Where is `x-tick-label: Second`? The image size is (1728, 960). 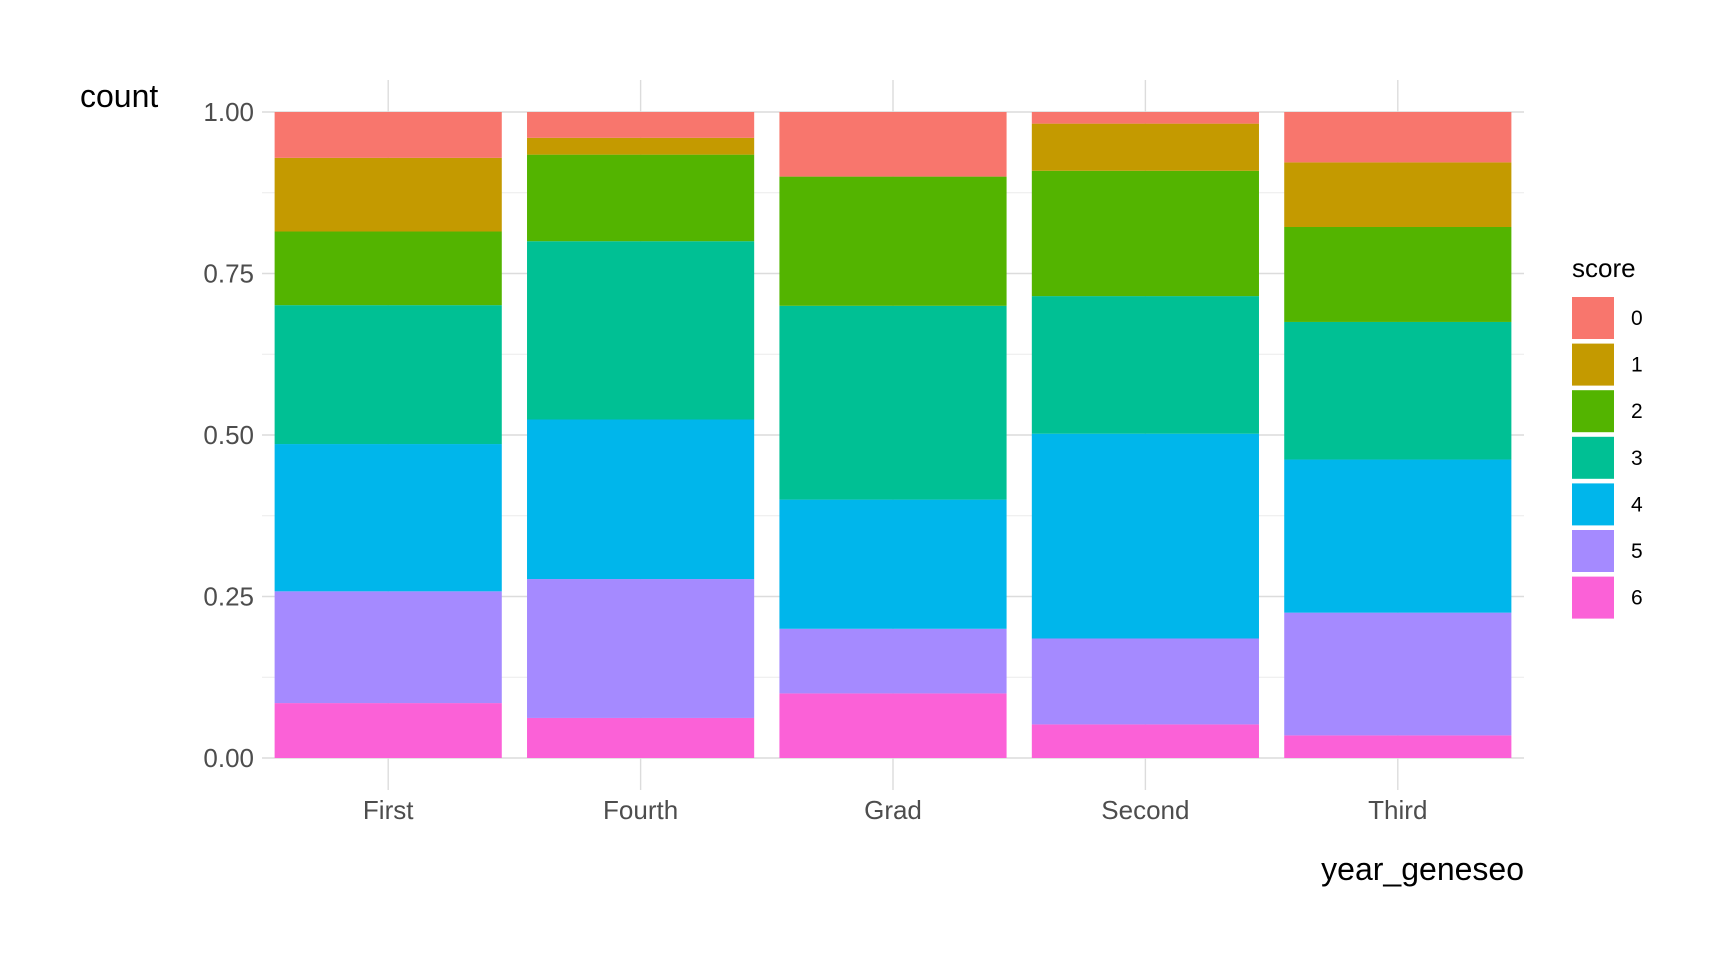 x-tick-label: Second is located at coordinates (1145, 810).